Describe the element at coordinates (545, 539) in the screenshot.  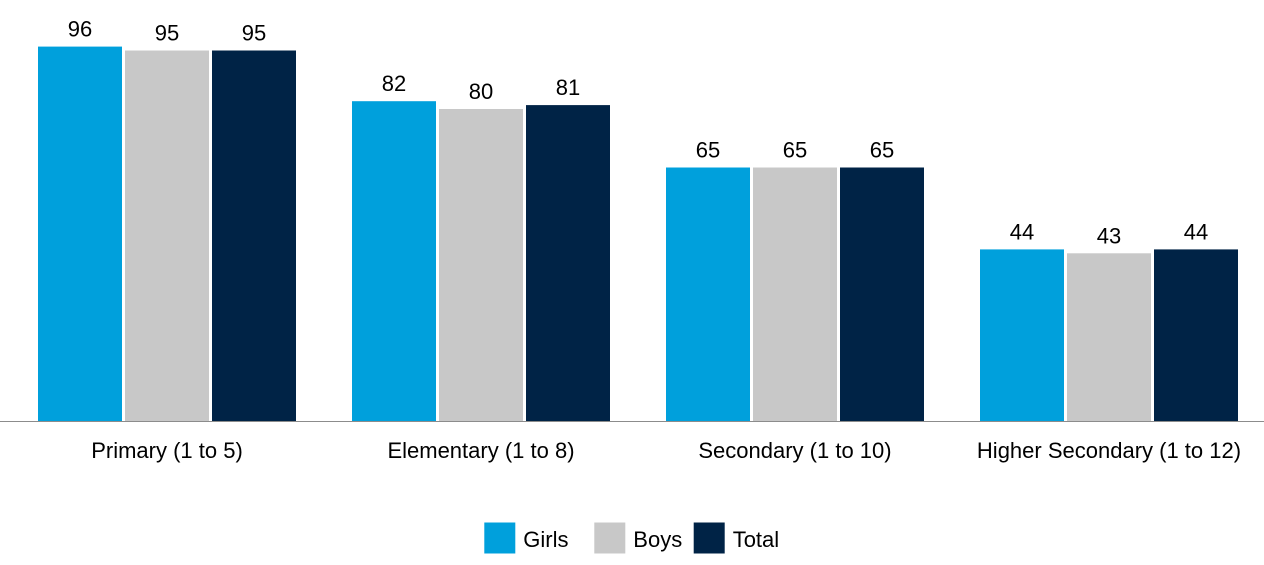
I see `legend-label-girls: Girls` at that location.